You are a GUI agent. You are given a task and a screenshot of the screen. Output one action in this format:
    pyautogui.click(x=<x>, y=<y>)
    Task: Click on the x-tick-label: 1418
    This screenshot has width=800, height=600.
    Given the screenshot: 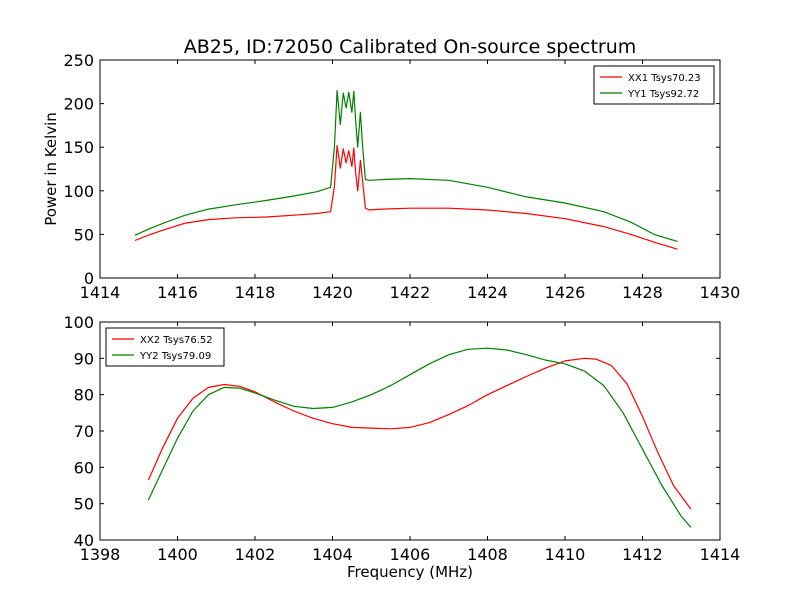 What is the action you would take?
    pyautogui.click(x=255, y=292)
    